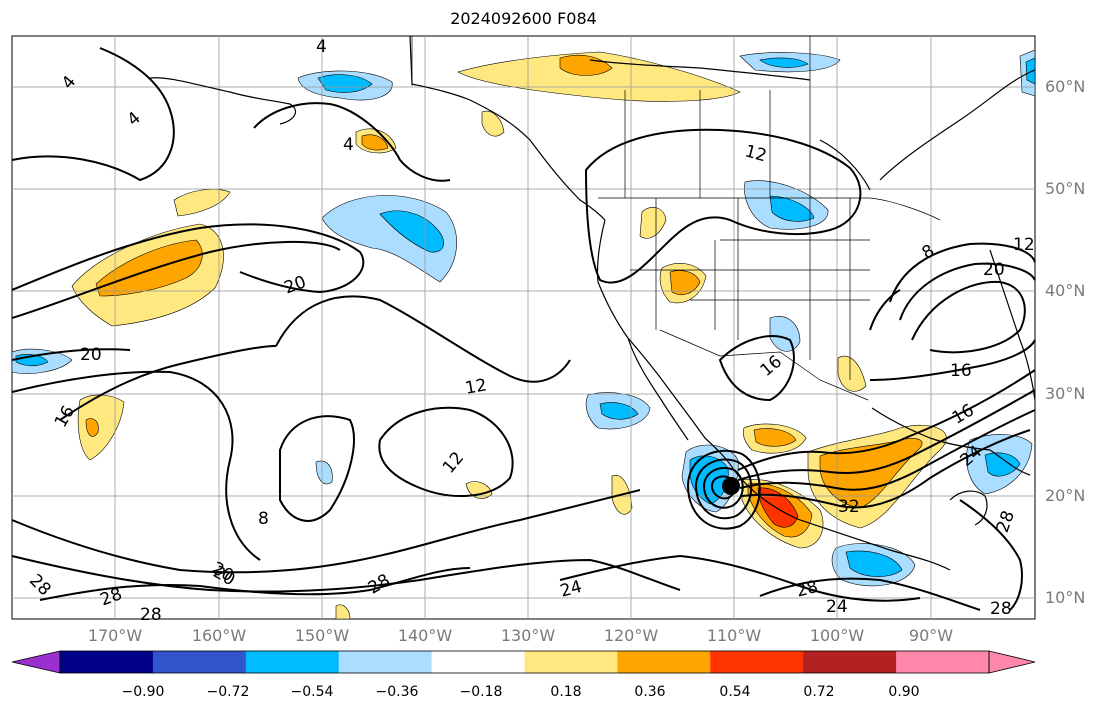 The image size is (1105, 712). Describe the element at coordinates (586, 65) in the screenshot. I see `shade-orange-top` at that location.